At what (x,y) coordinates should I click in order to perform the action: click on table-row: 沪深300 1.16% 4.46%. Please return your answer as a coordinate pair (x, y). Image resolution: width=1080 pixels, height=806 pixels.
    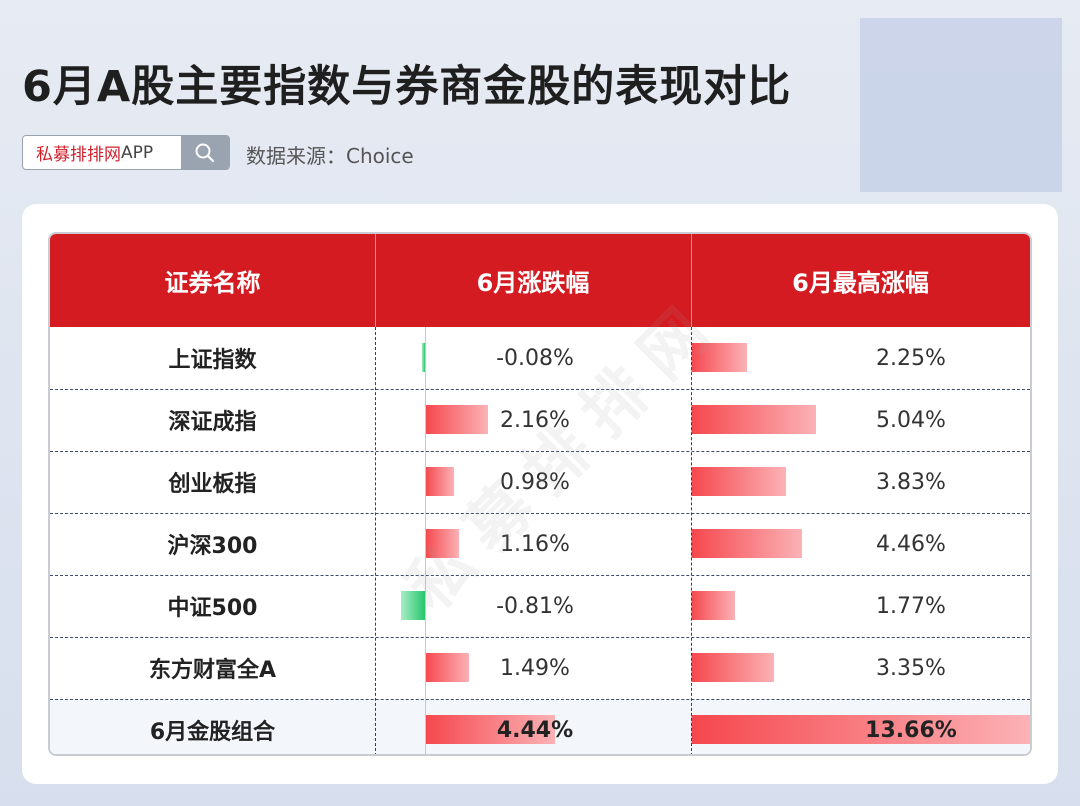
    Looking at the image, I should click on (540, 544).